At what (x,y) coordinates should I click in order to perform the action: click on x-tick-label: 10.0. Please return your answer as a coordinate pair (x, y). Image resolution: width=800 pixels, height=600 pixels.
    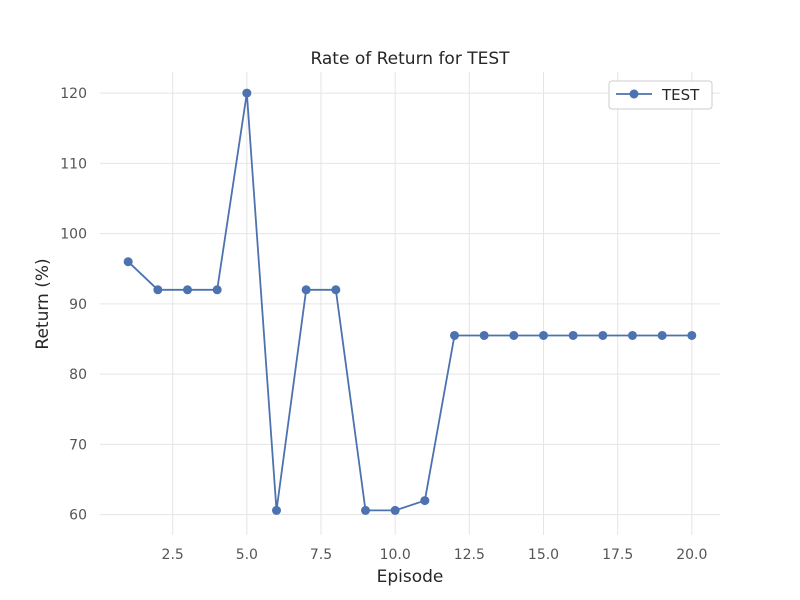
    Looking at the image, I should click on (395, 555).